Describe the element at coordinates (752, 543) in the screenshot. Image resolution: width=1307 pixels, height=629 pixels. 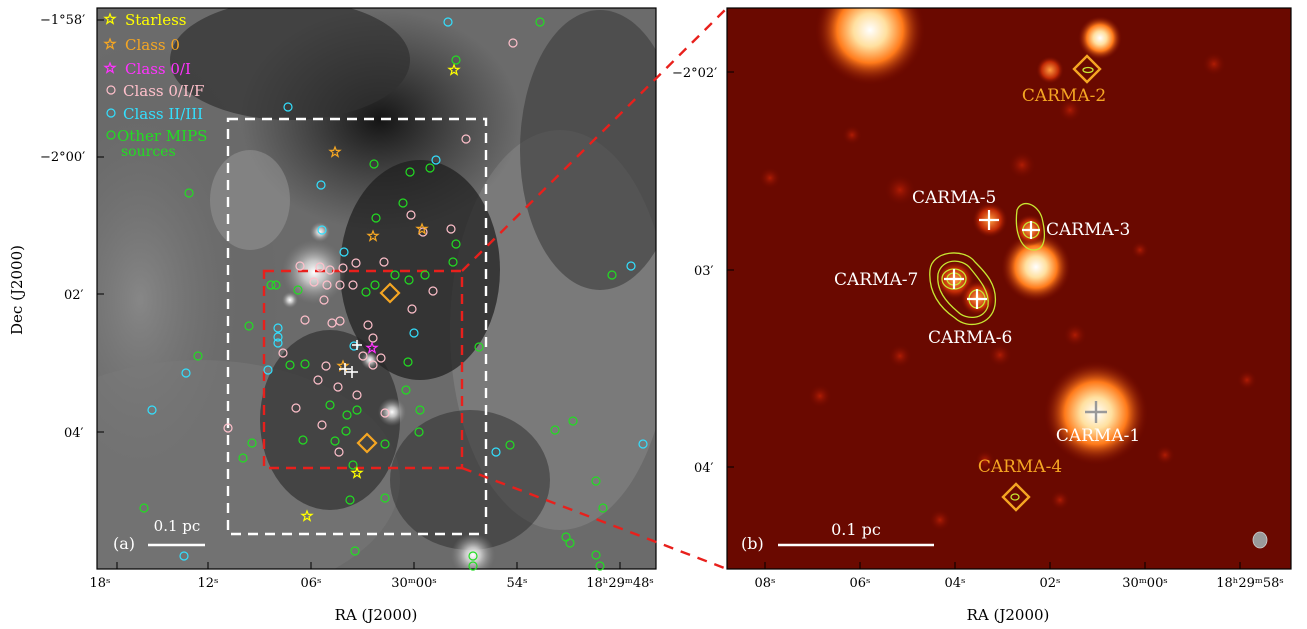
I see `panel-b-label: (b)` at that location.